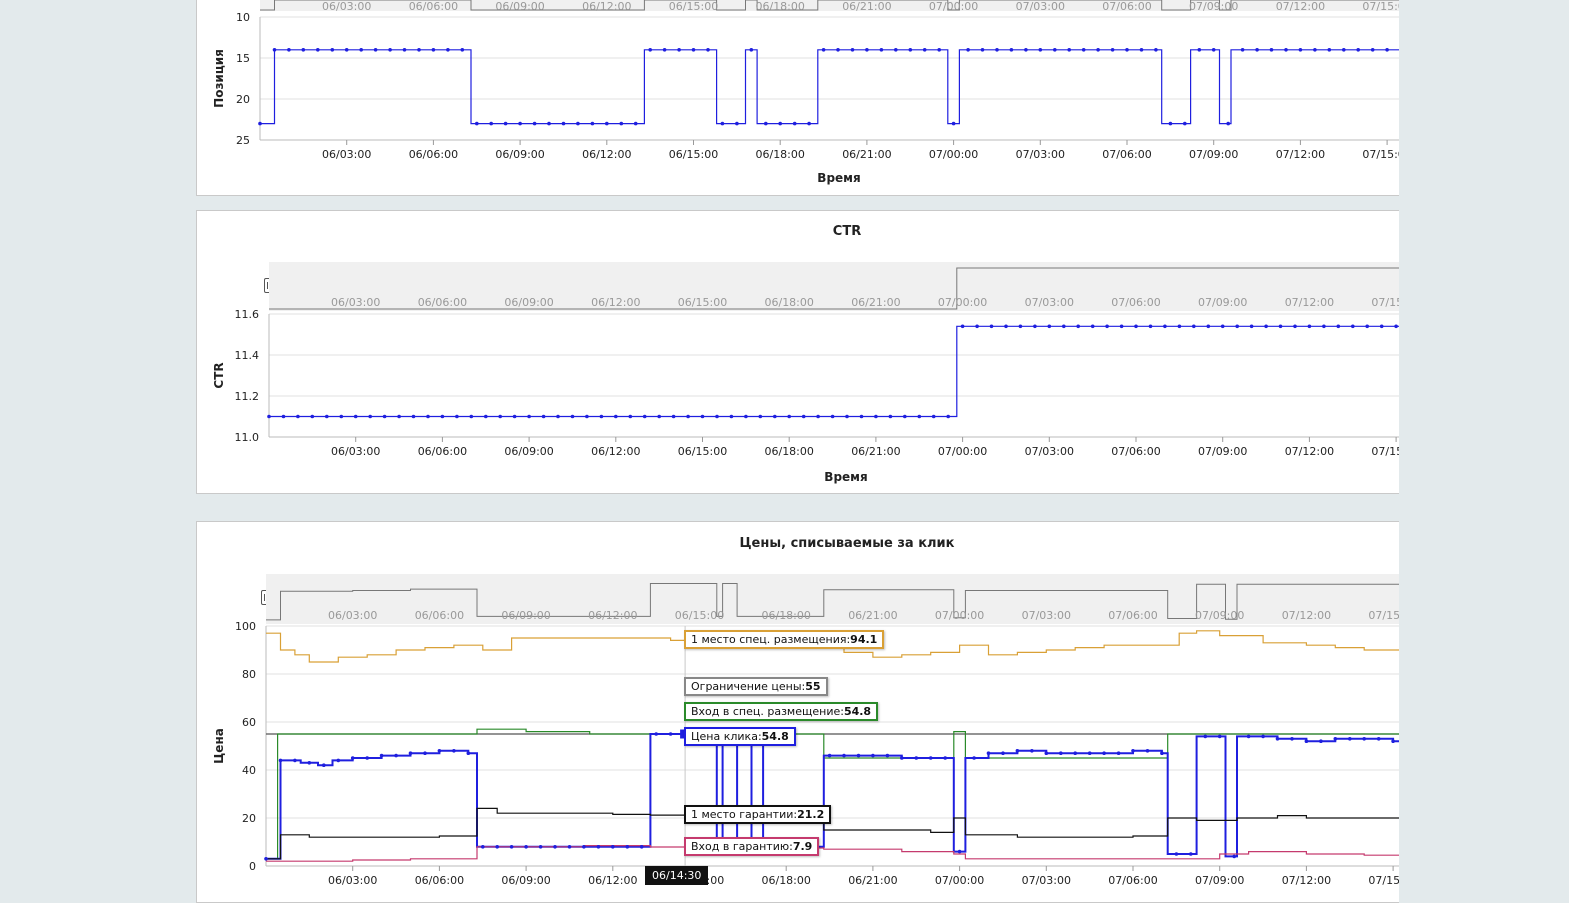  Describe the element at coordinates (249, 770) in the screenshot. I see `y-tick-label: 40` at that location.